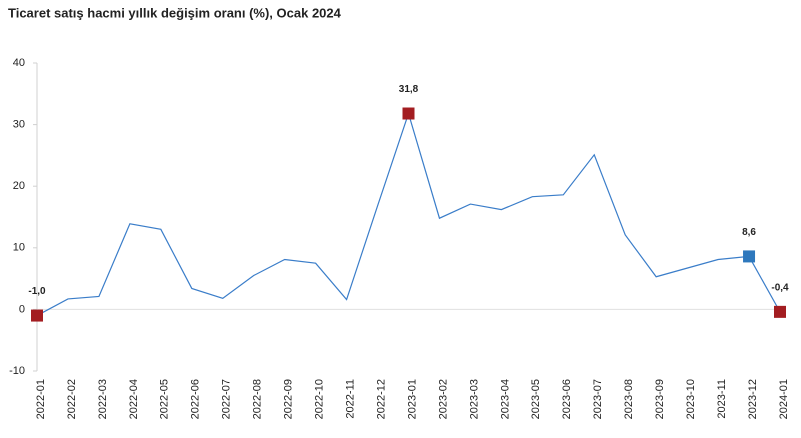  I want to click on x-tick-label: 2022-06, so click(196, 399).